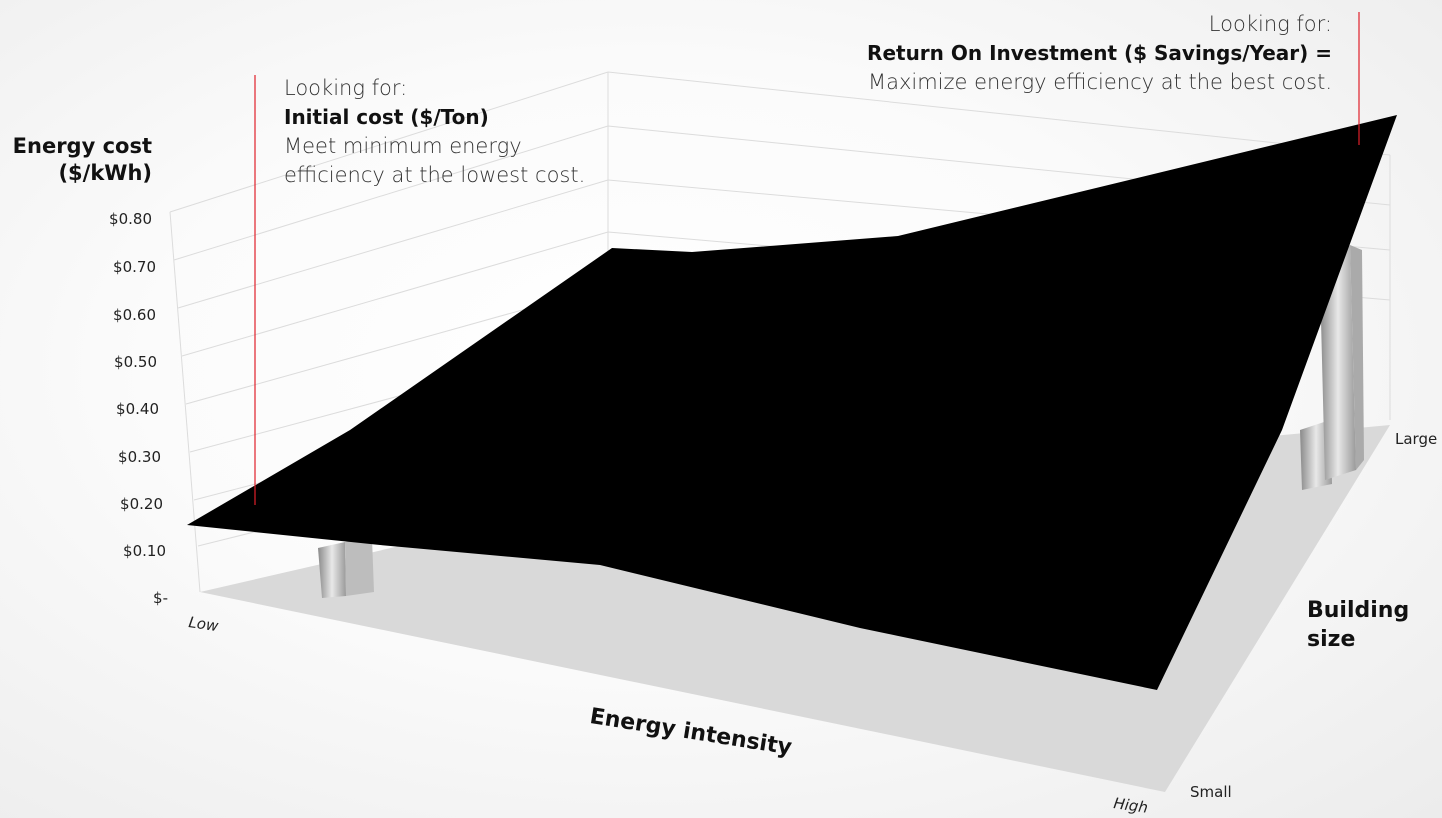 This screenshot has height=818, width=1442. What do you see at coordinates (1130, 805) in the screenshot?
I see `x-tick-label-high: High` at bounding box center [1130, 805].